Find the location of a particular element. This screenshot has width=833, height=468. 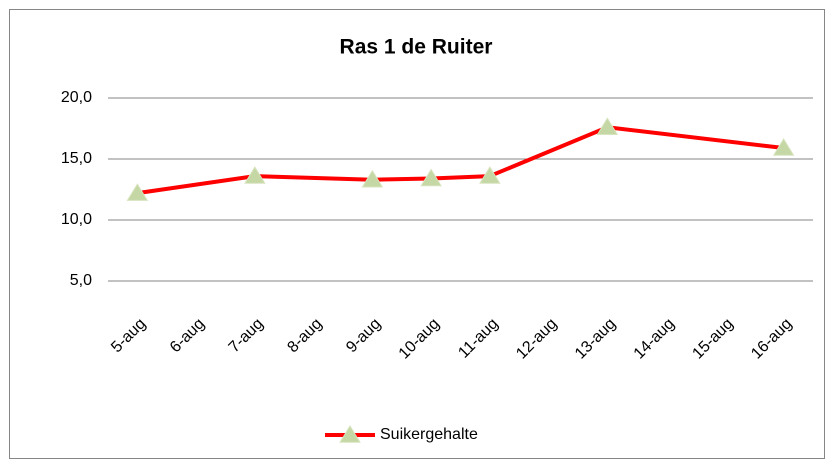

chart-title: Ras 1 de Ruiter is located at coordinates (416, 47).